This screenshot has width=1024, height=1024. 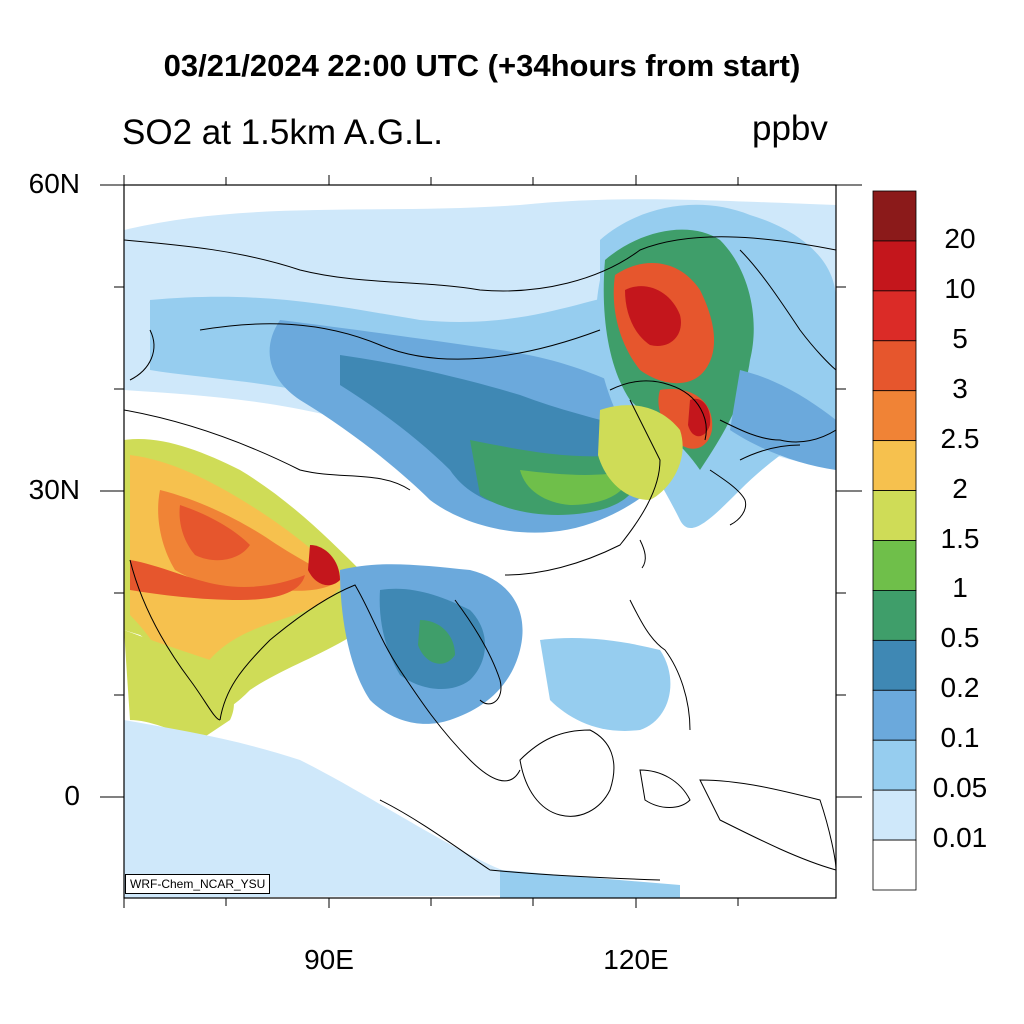 I want to click on colorbar-label: 5, so click(x=960, y=338).